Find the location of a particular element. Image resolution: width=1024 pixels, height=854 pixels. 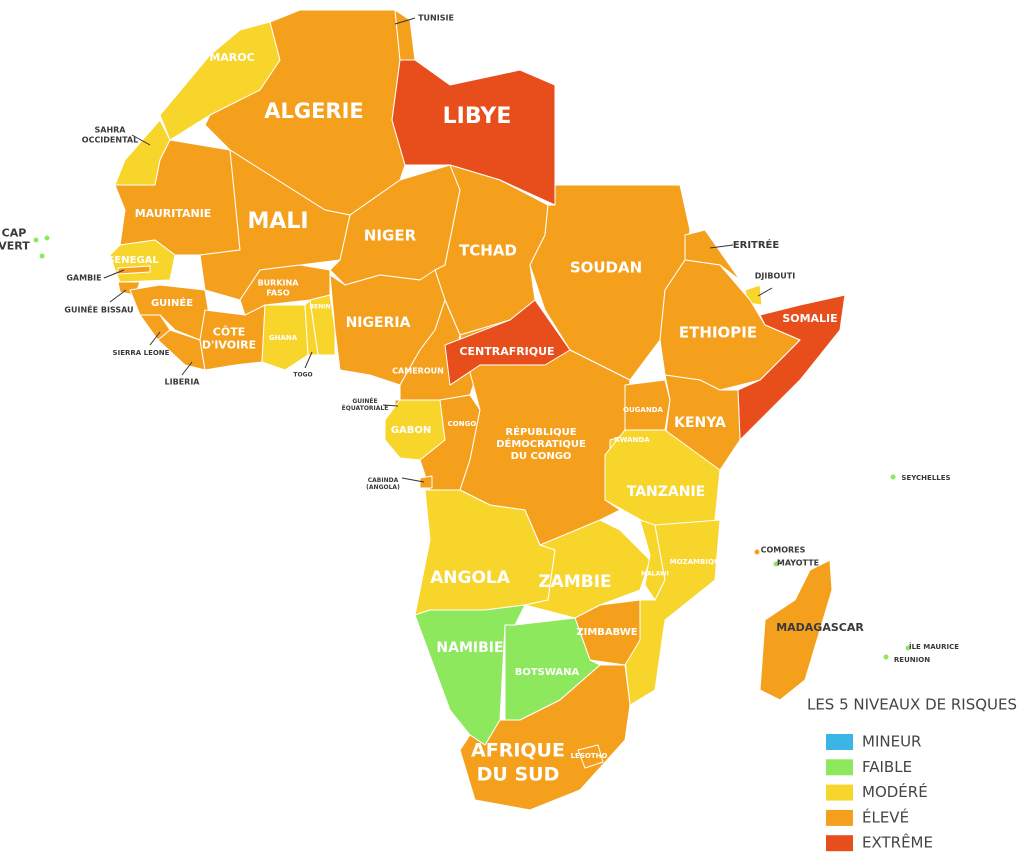

country-label: GHANA is located at coordinates (283, 338).